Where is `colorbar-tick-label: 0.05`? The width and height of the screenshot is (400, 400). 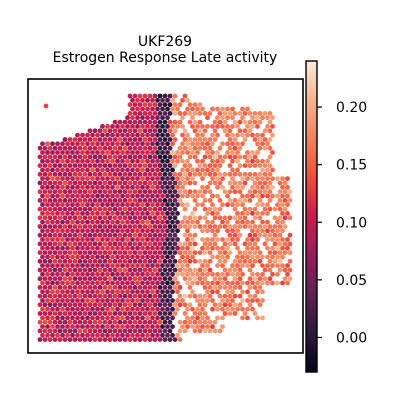 colorbar-tick-label: 0.05 is located at coordinates (351, 281).